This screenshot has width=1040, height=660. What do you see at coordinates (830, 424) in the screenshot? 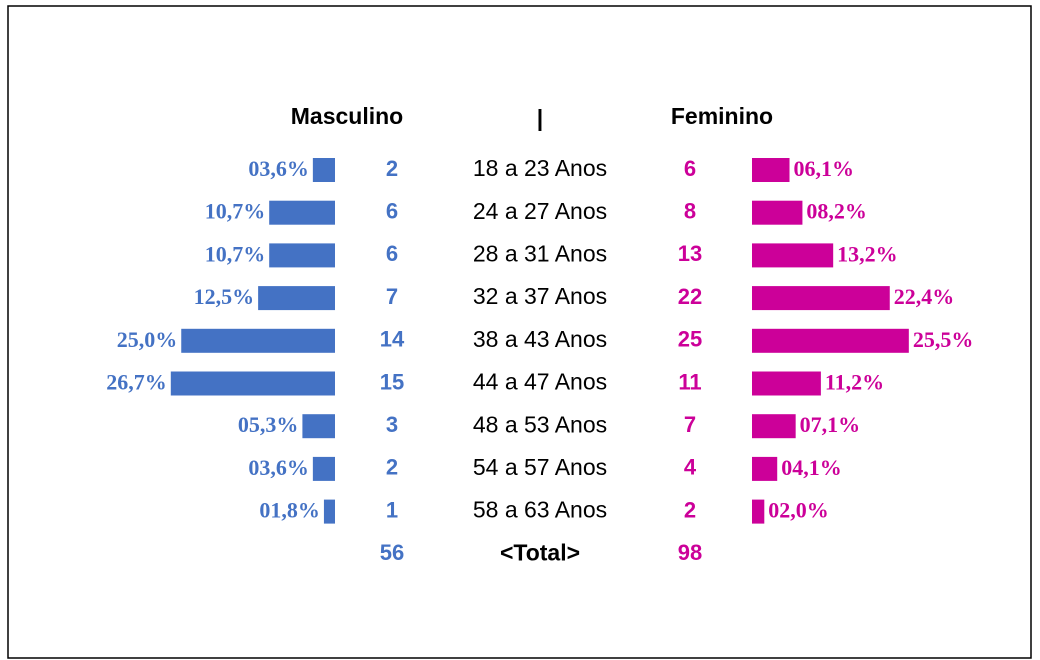
I see `percent-label: 07,1%` at bounding box center [830, 424].